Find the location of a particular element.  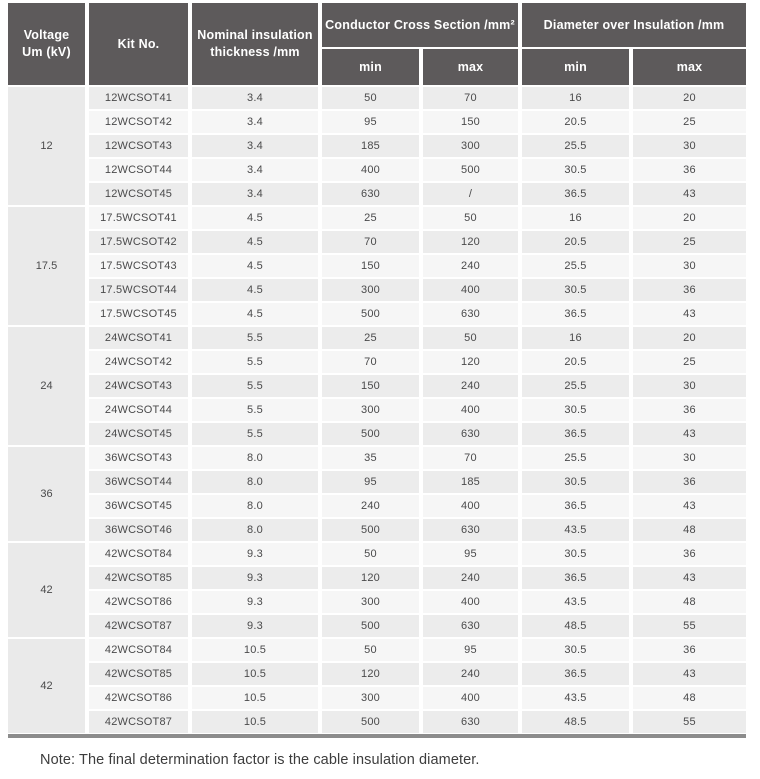

cell-kit-no: 36WCSOT44 is located at coordinates (138, 482).